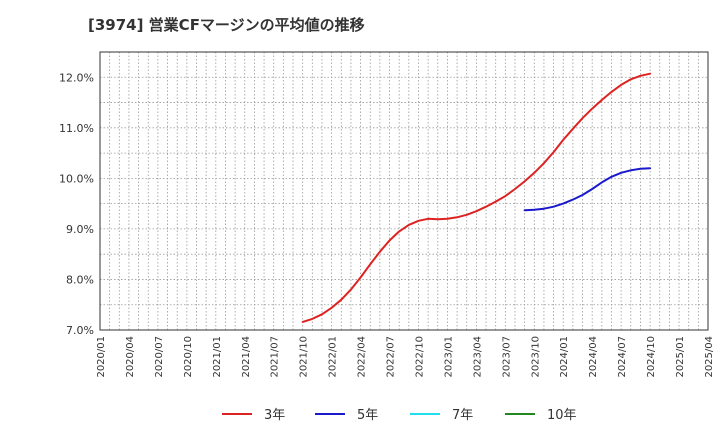  What do you see at coordinates (362, 357) in the screenshot?
I see `x-tick-label: 2022/04` at bounding box center [362, 357].